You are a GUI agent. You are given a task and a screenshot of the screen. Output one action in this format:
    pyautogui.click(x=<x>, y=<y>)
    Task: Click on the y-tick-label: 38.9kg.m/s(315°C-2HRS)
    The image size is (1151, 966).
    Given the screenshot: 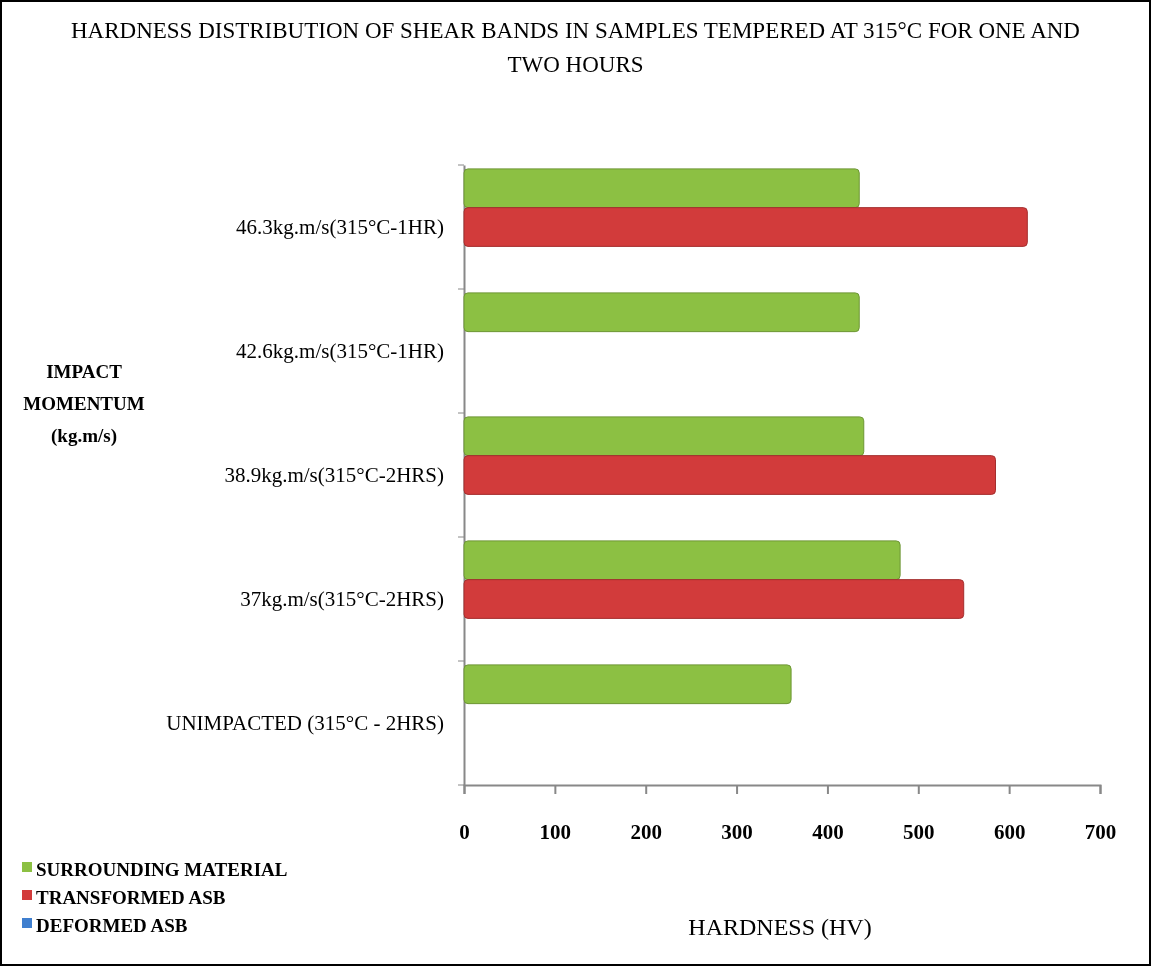 What is the action you would take?
    pyautogui.click(x=334, y=474)
    